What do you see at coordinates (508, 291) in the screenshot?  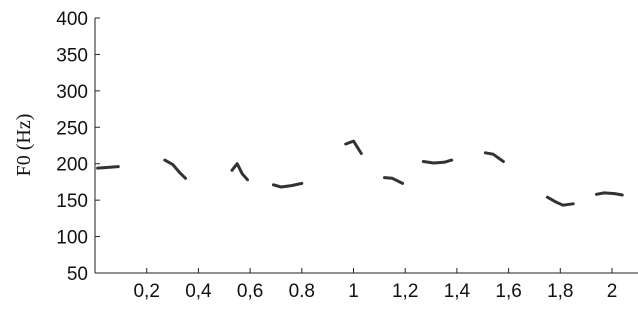 I see `x-tick-label: 1,6` at bounding box center [508, 291].